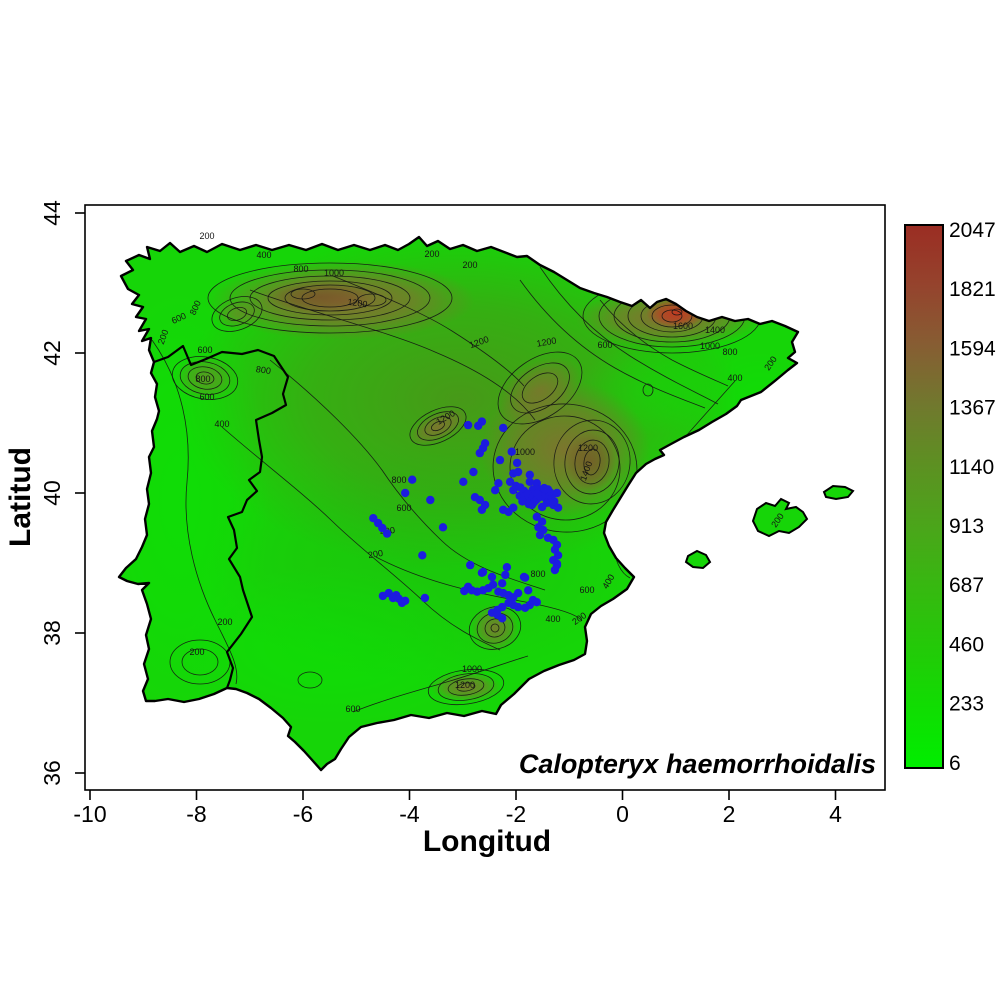 This screenshot has width=1000, height=1000. Describe the element at coordinates (950, 497) in the screenshot. I see `elevation-colorbar: 2047 1821 1594 1367 1140 913 687 460 233 6` at that location.